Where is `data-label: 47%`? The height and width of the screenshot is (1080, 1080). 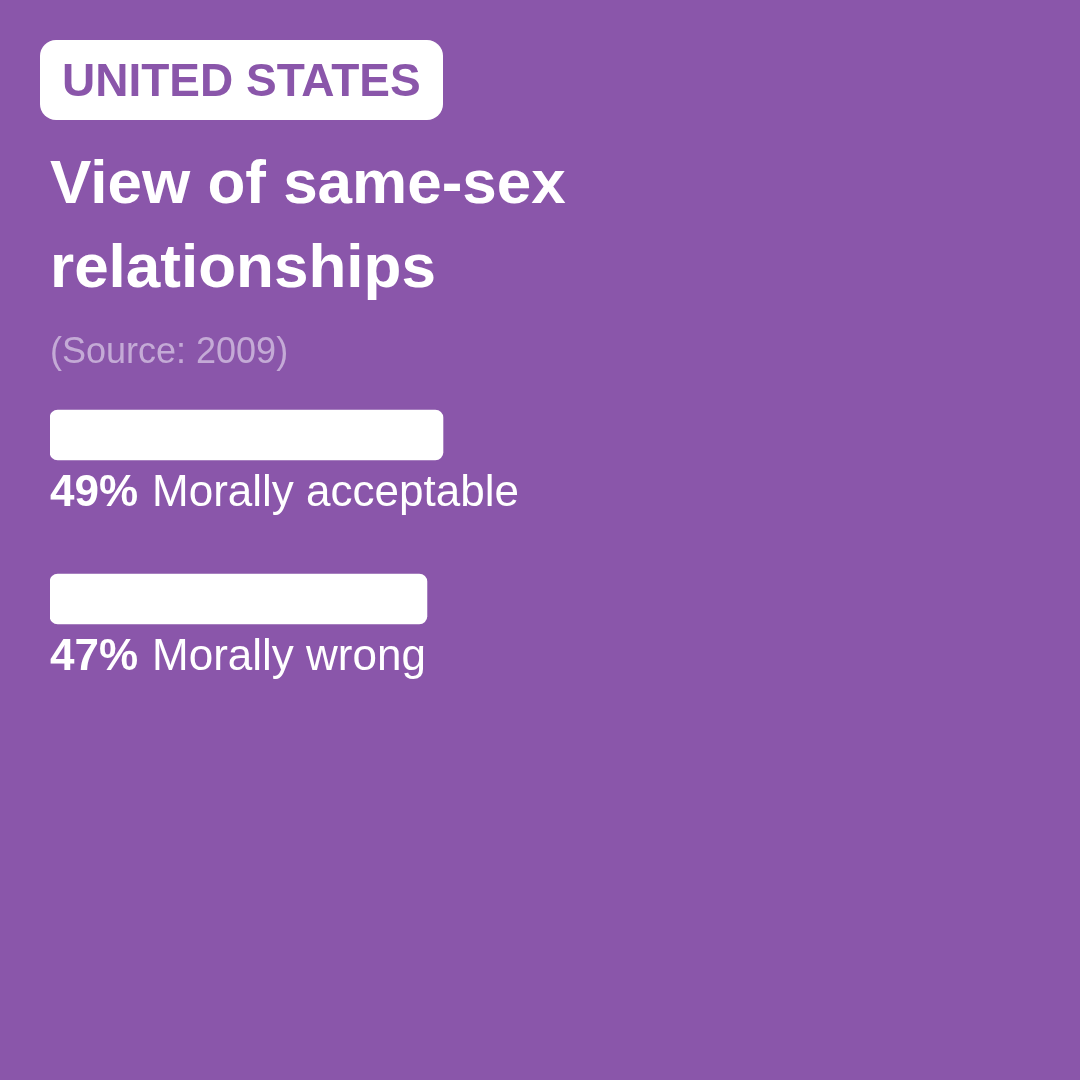
data-label: 47% is located at coordinates (94, 654).